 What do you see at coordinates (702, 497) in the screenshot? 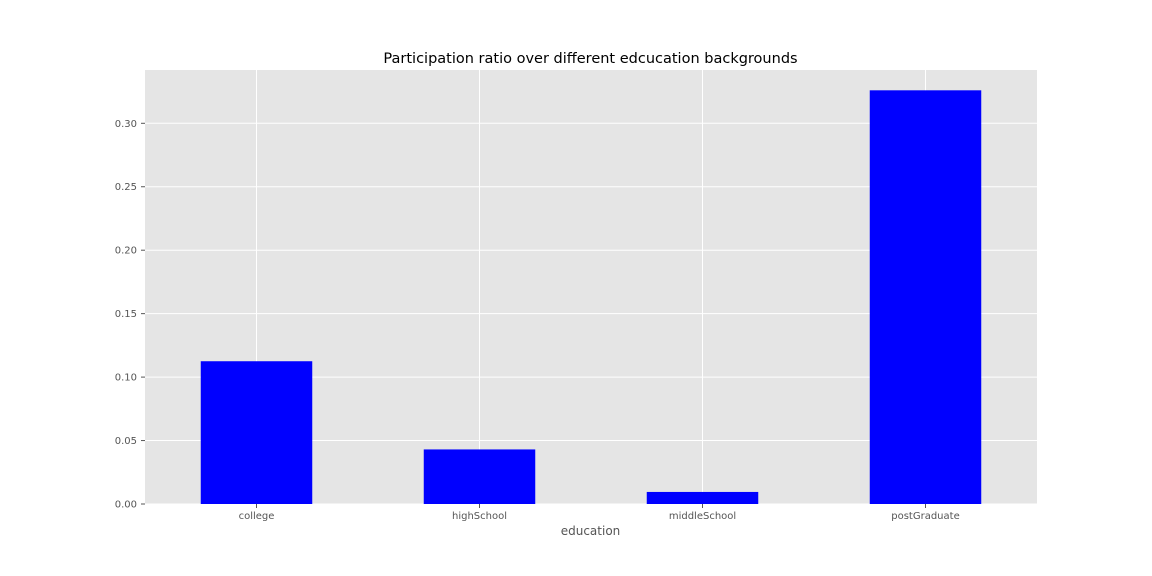
I see `bar-middleSchool` at bounding box center [702, 497].